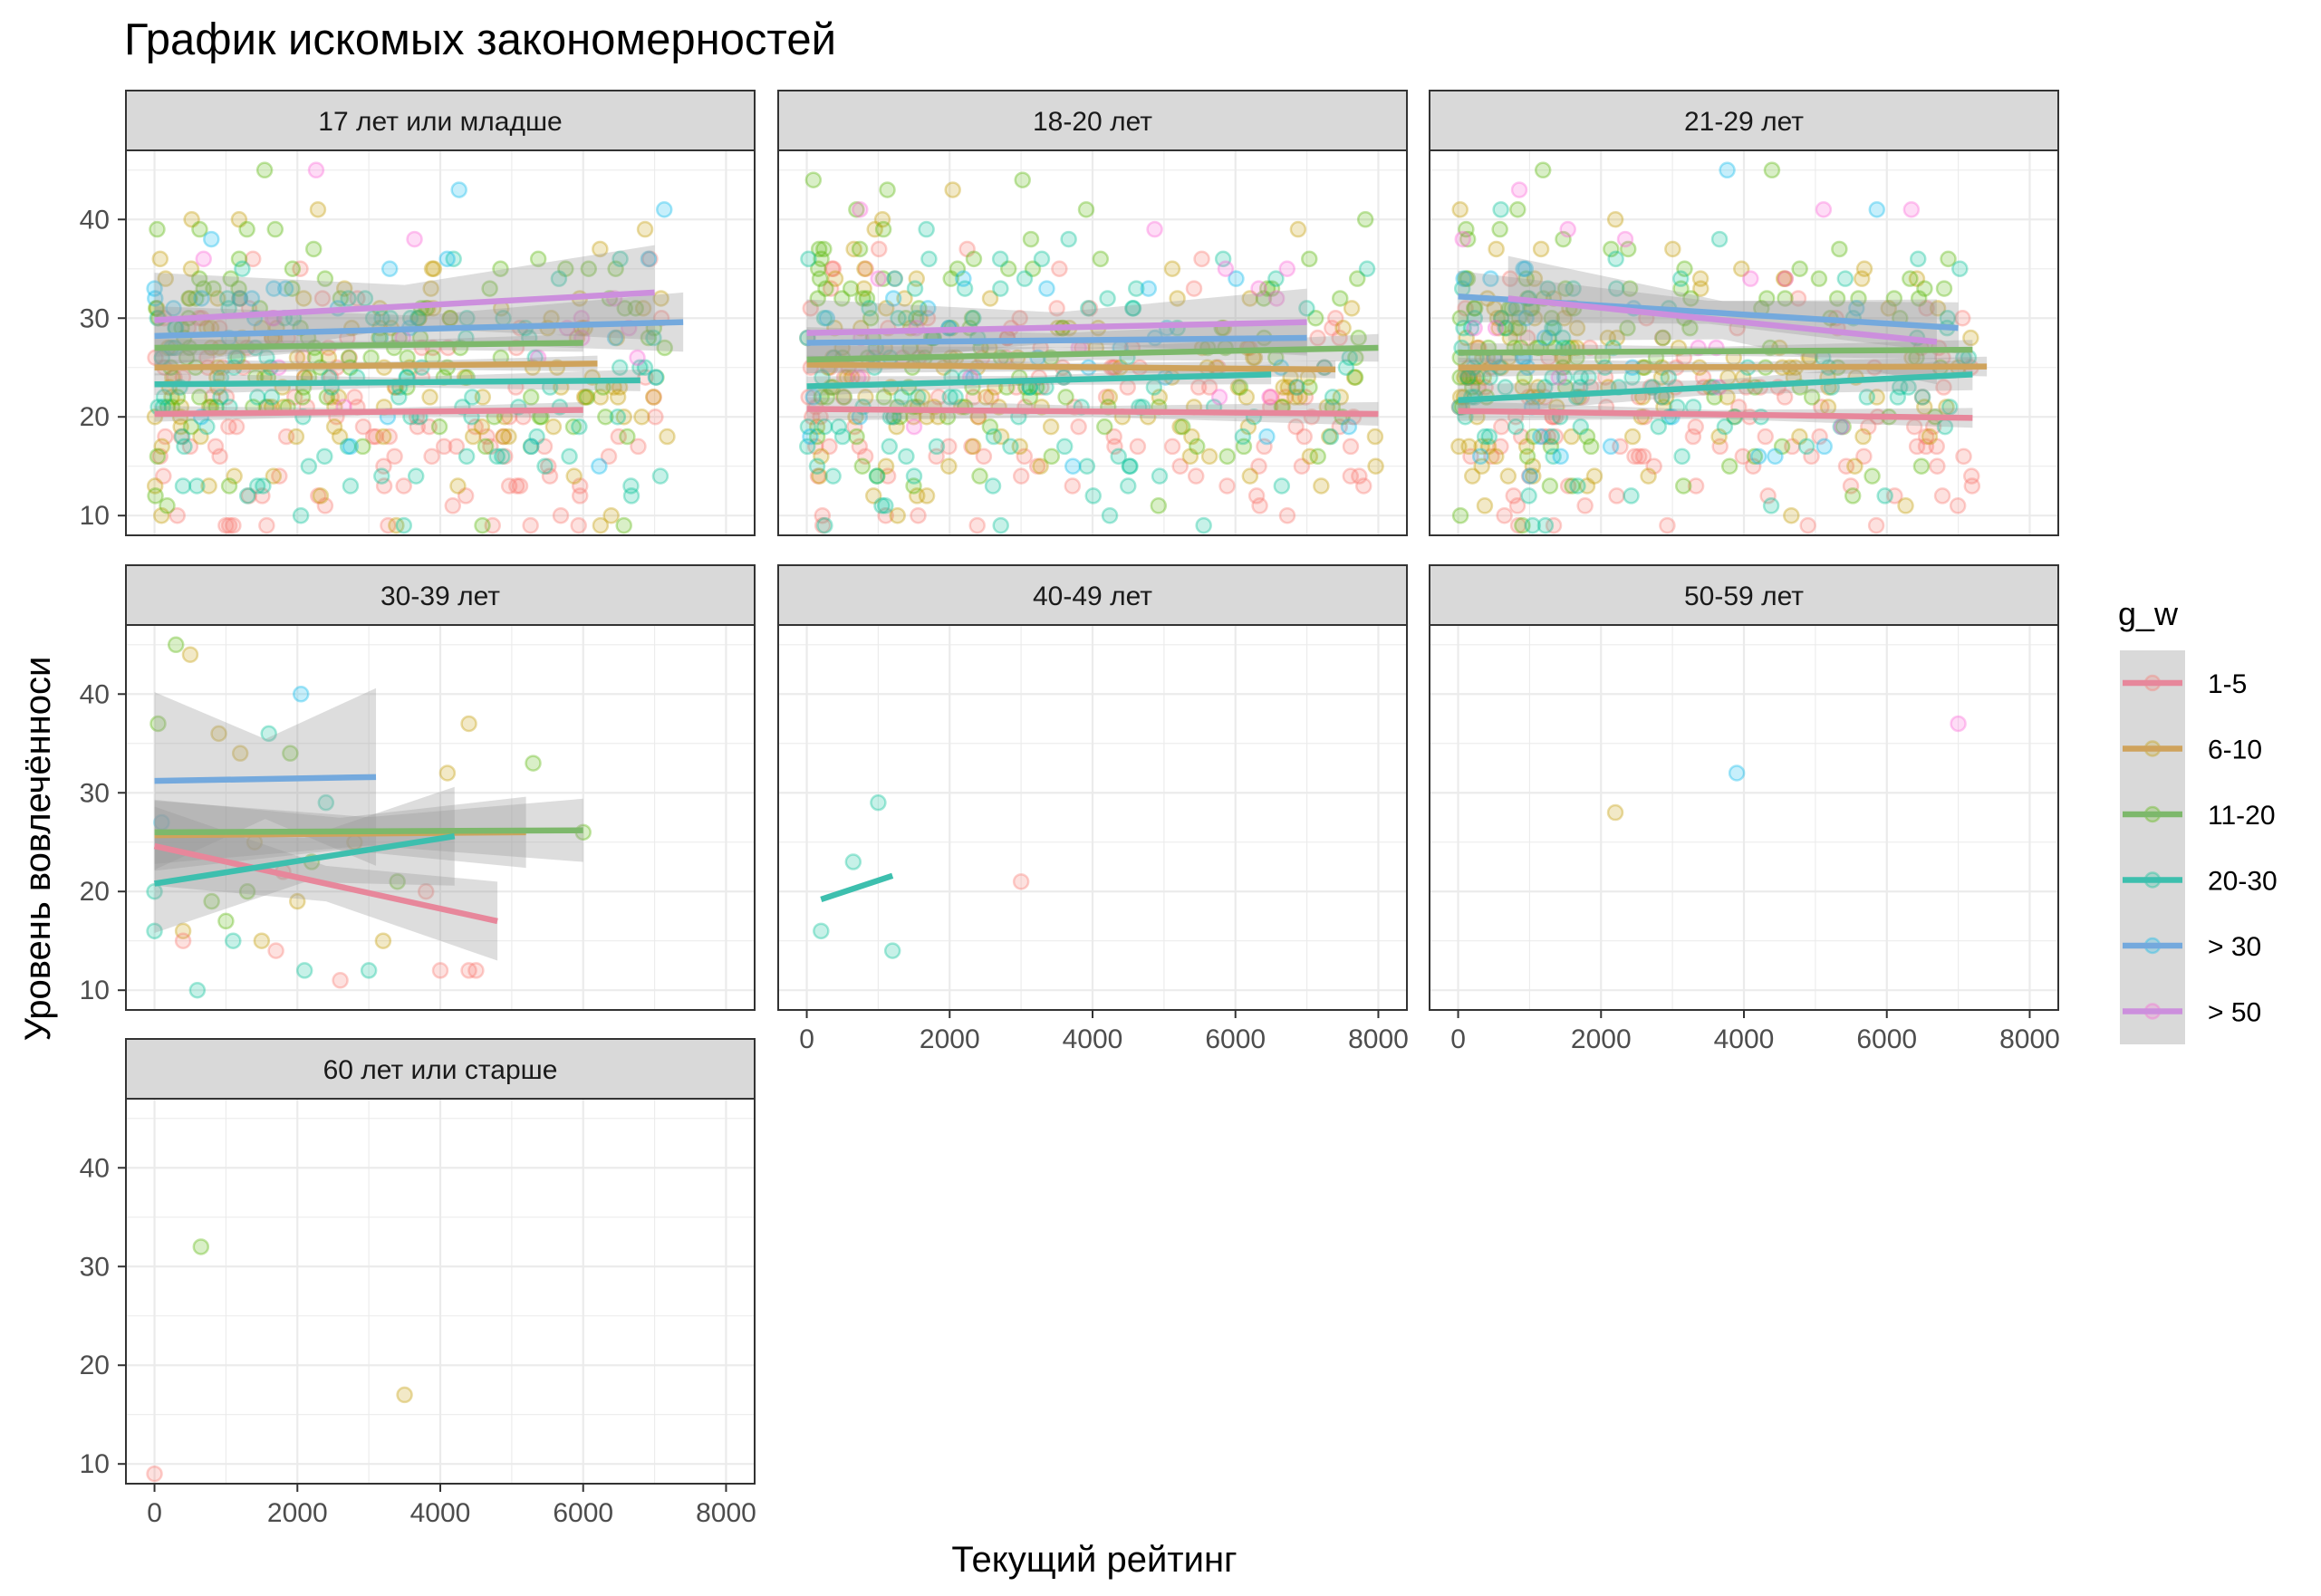 Image resolution: width=2321 pixels, height=1596 pixels. Describe the element at coordinates (950, 1039) in the screenshot. I see `x-tick-label: 2000` at that location.